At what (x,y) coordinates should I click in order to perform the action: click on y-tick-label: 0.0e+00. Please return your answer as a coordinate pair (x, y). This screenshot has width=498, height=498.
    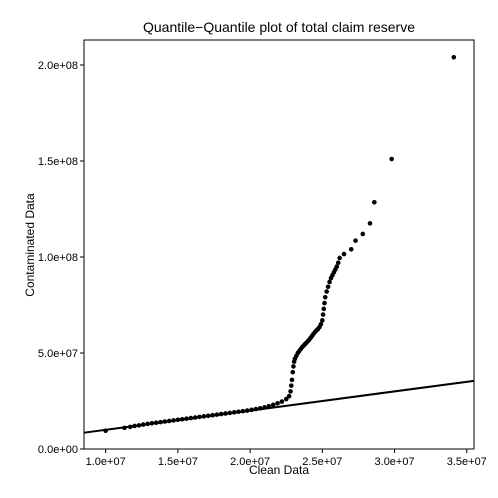
    Looking at the image, I should click on (58, 450).